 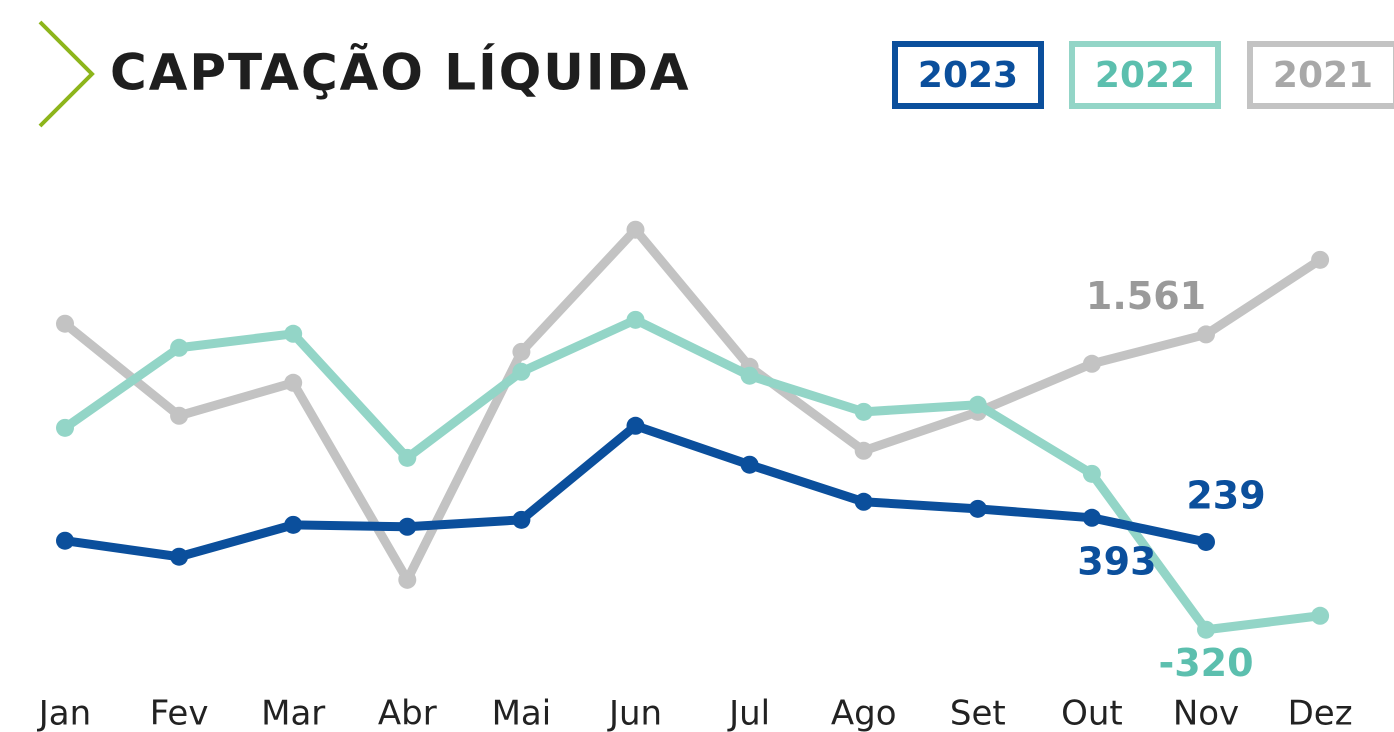 What do you see at coordinates (1206, 713) in the screenshot?
I see `x-tick-label: Nov` at bounding box center [1206, 713].